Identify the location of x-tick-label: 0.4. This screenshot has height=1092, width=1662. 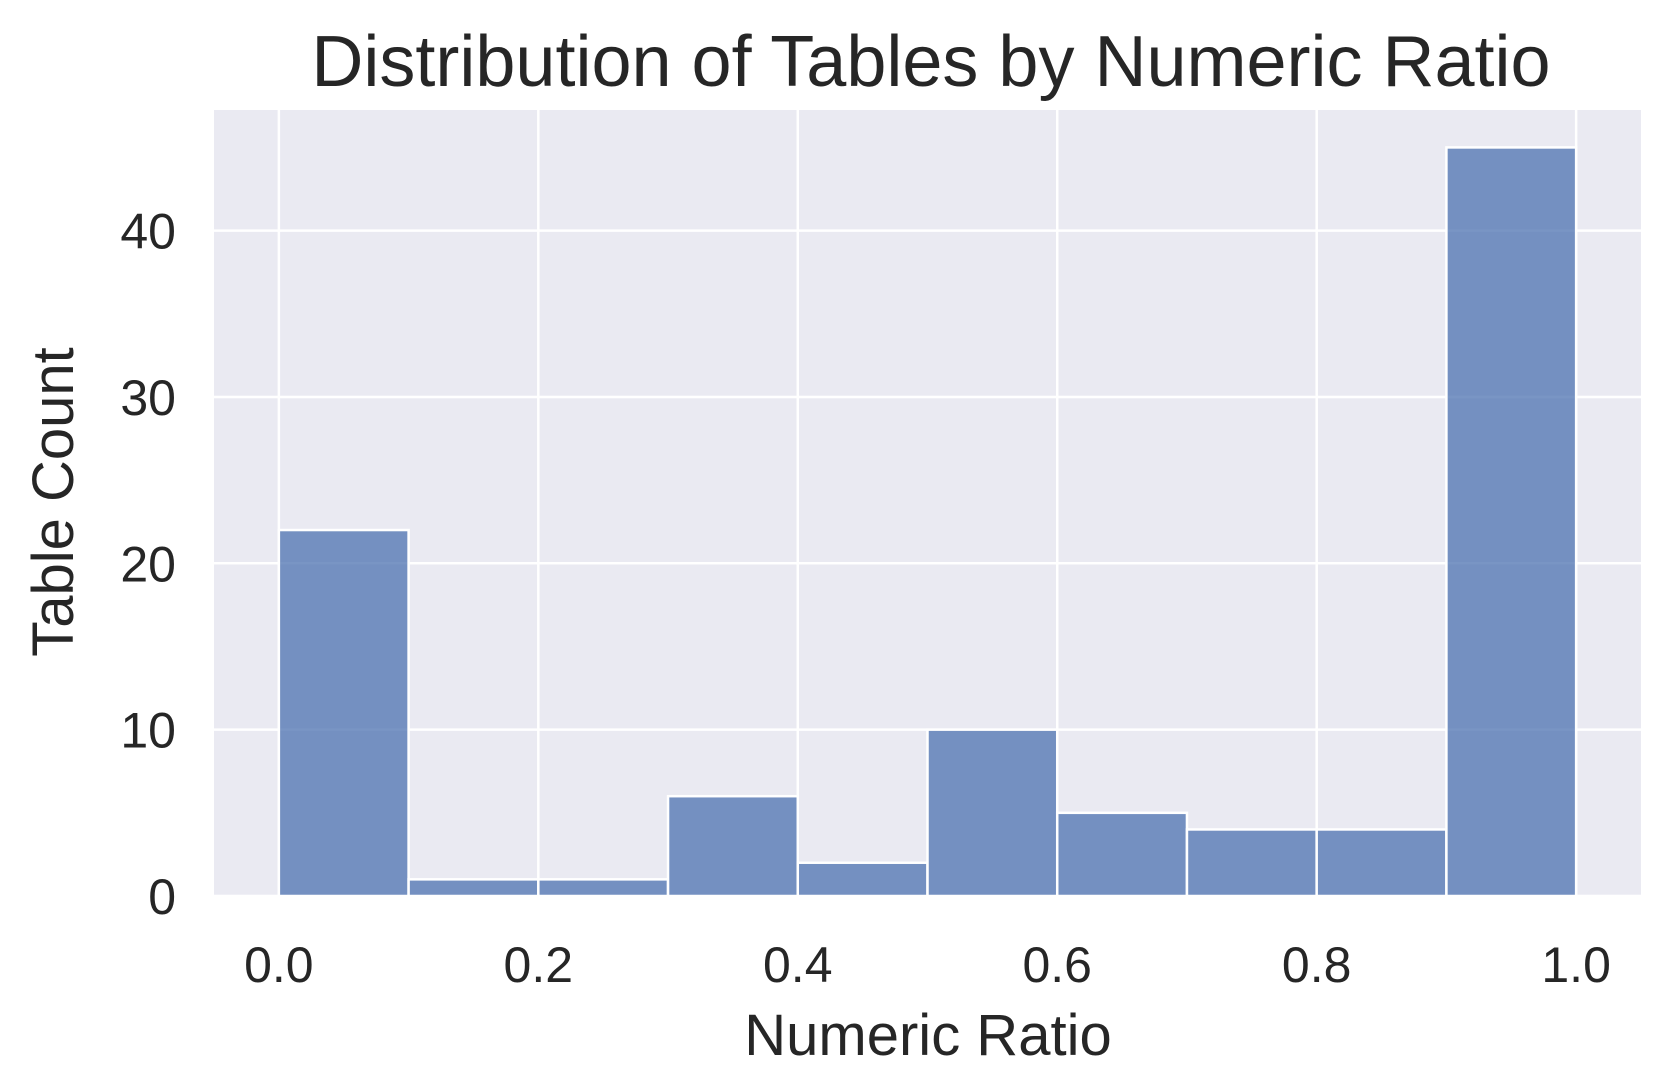
(798, 965).